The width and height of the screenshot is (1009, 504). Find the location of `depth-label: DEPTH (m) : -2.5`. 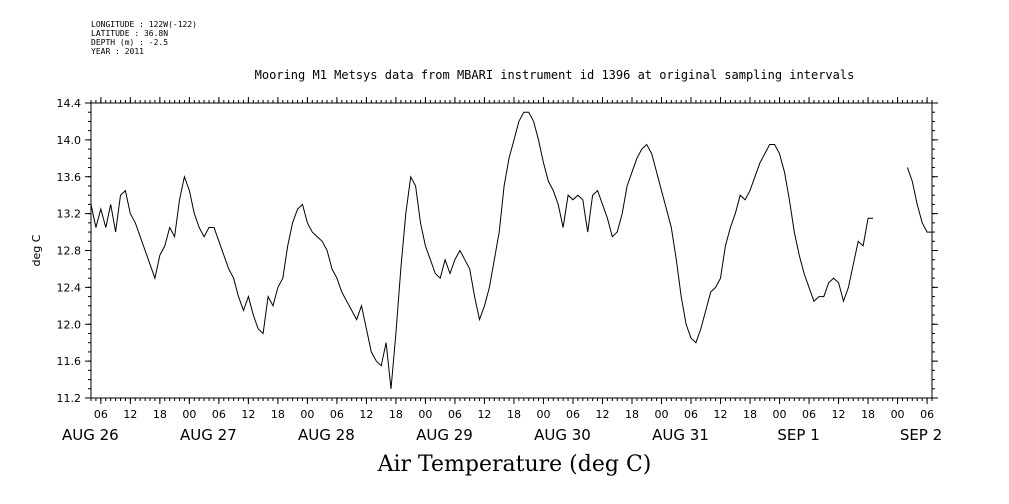

depth-label: DEPTH (m) : -2.5 is located at coordinates (130, 42).